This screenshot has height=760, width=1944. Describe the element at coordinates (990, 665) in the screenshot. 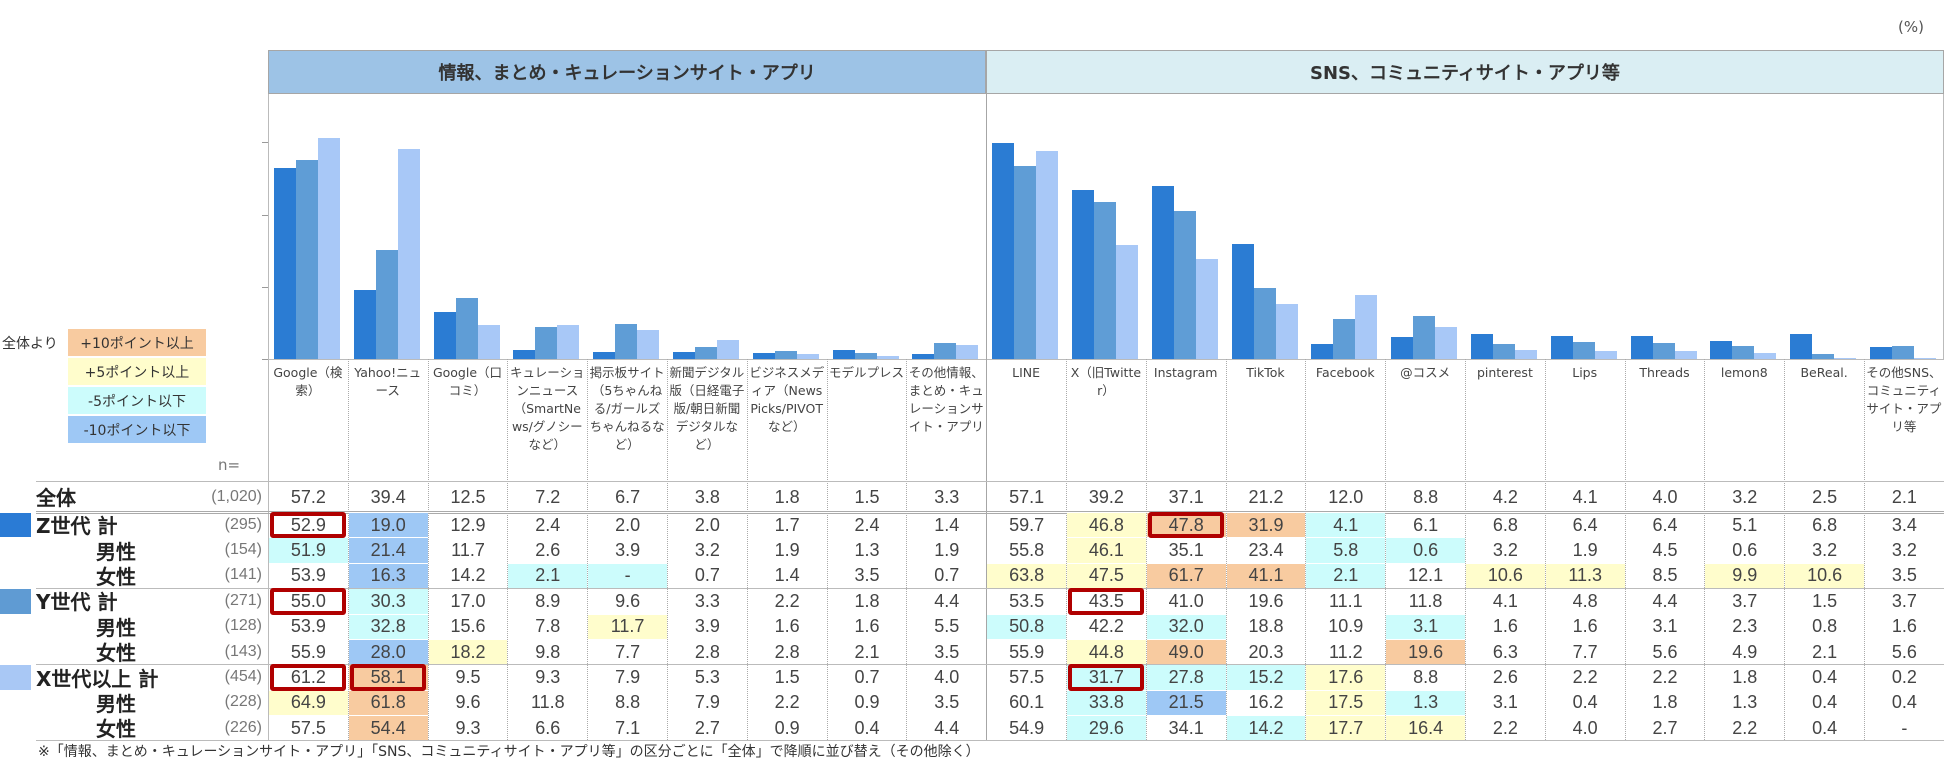

I see `group-row-divider` at that location.